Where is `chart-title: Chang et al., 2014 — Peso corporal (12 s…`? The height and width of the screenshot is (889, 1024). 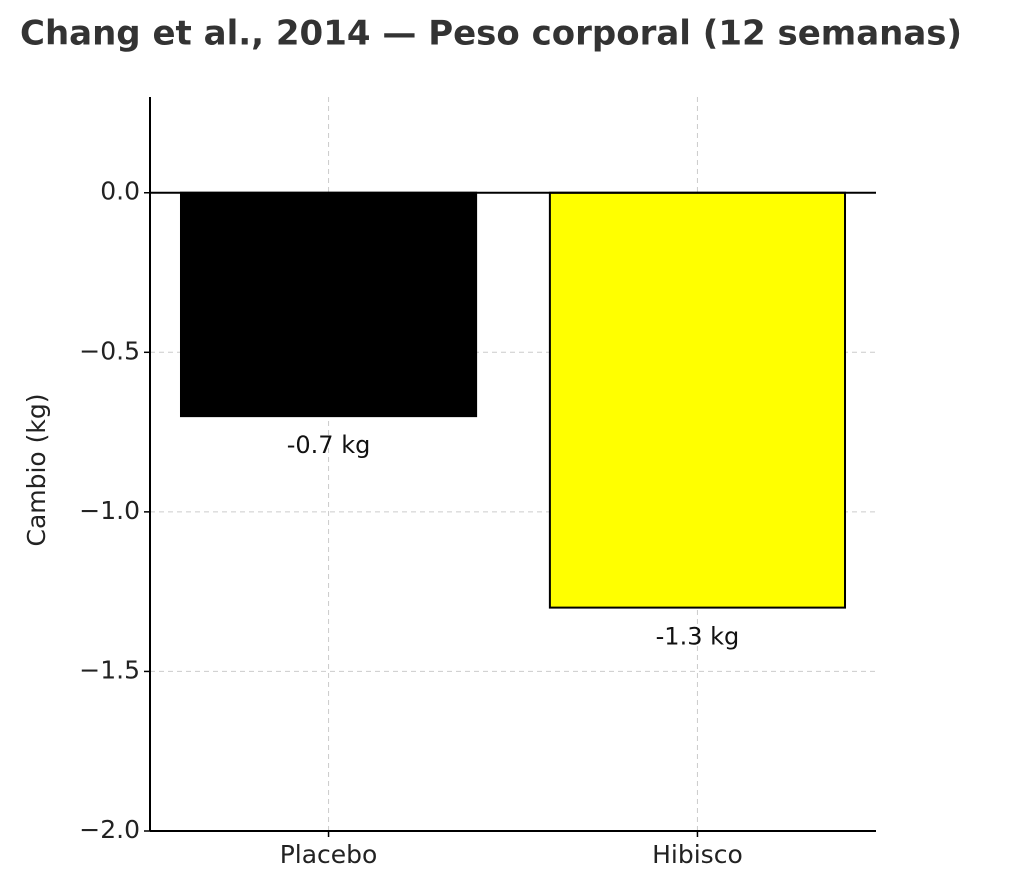 chart-title: Chang et al., 2014 — Peso corporal (12 s… is located at coordinates (491, 34).